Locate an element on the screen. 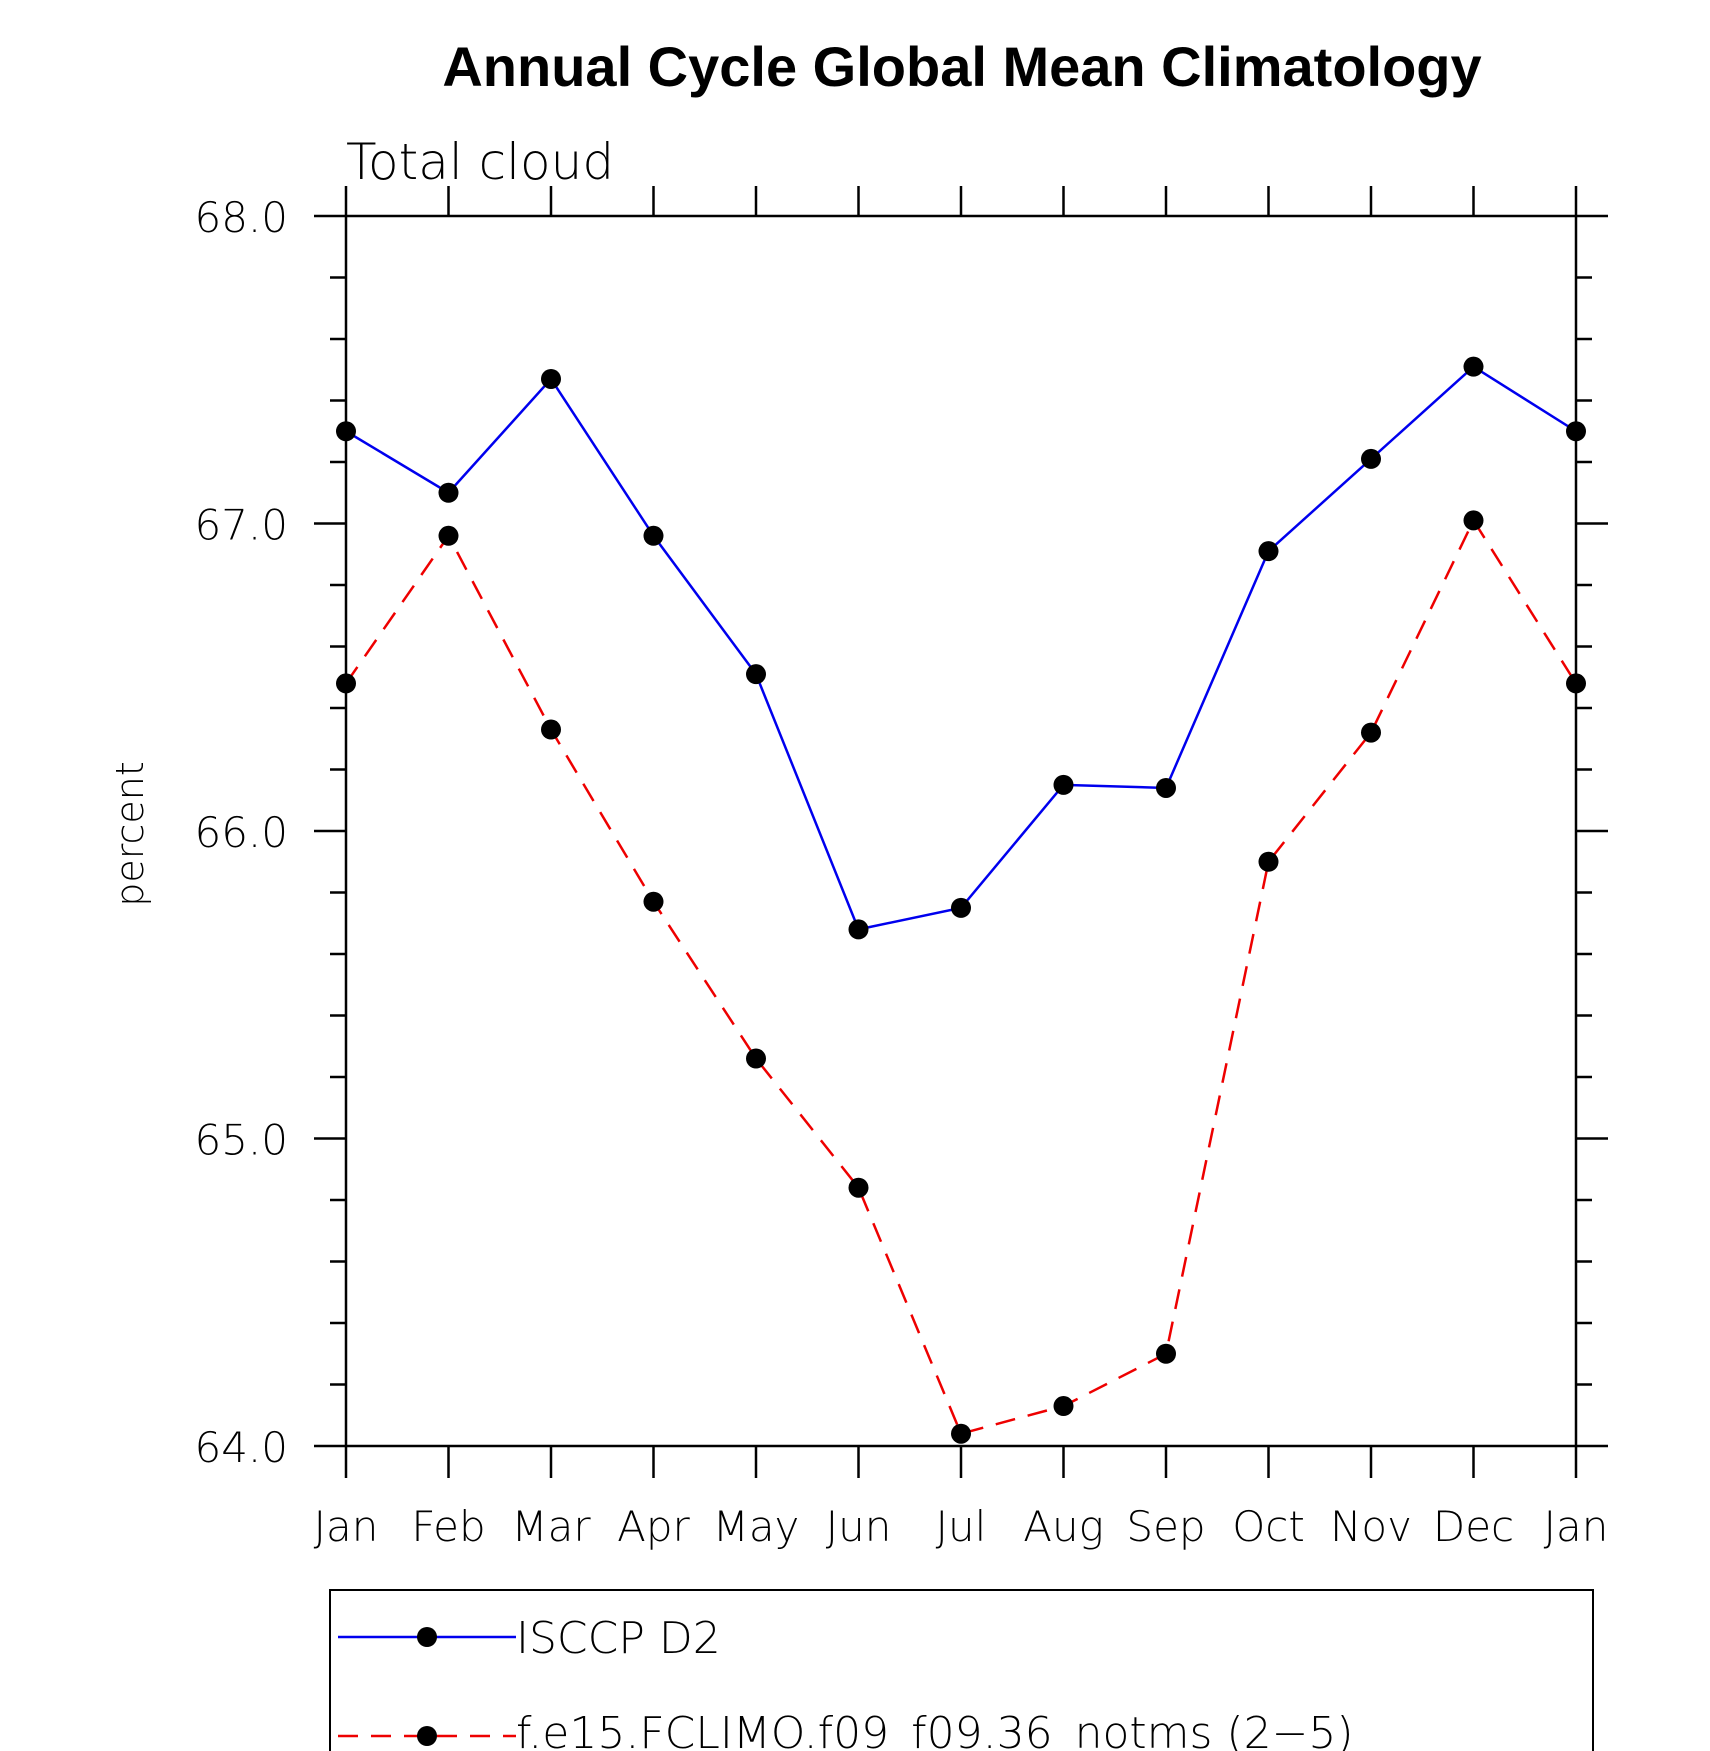 The image size is (1710, 1751). chart-subtitle: Total cloud is located at coordinates (480, 162).